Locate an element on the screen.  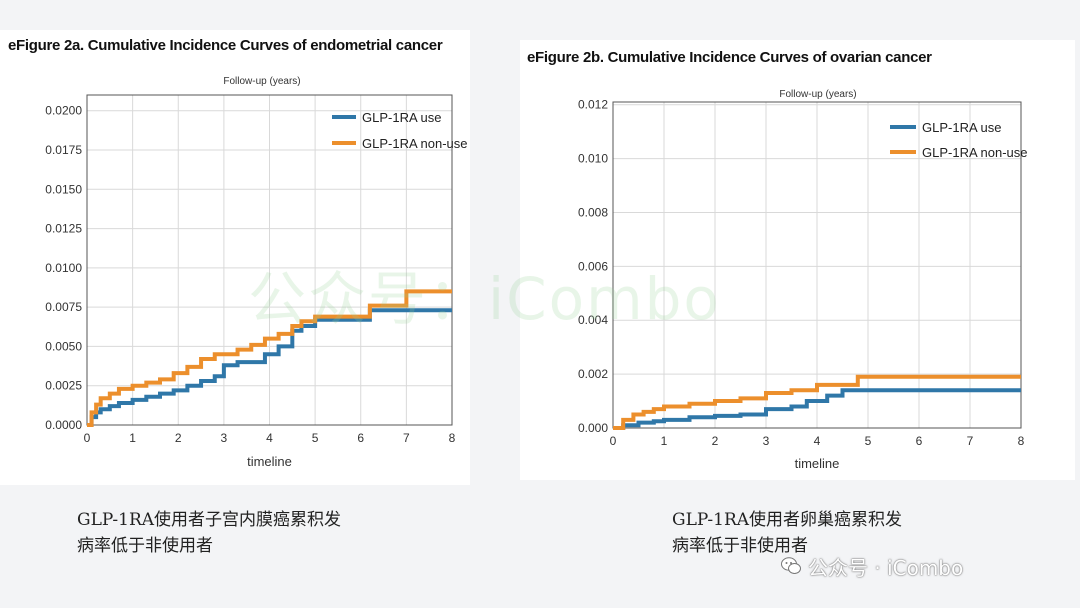
y-tick-label: 0.004 is located at coordinates (593, 320).